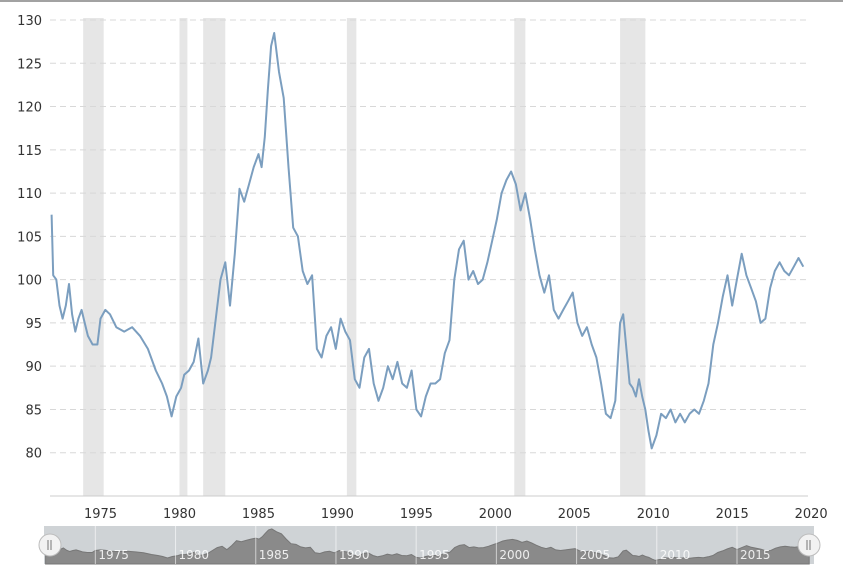 This screenshot has height=581, width=843. Describe the element at coordinates (354, 555) in the screenshot. I see `navigator-tick-label: 1990` at that location.